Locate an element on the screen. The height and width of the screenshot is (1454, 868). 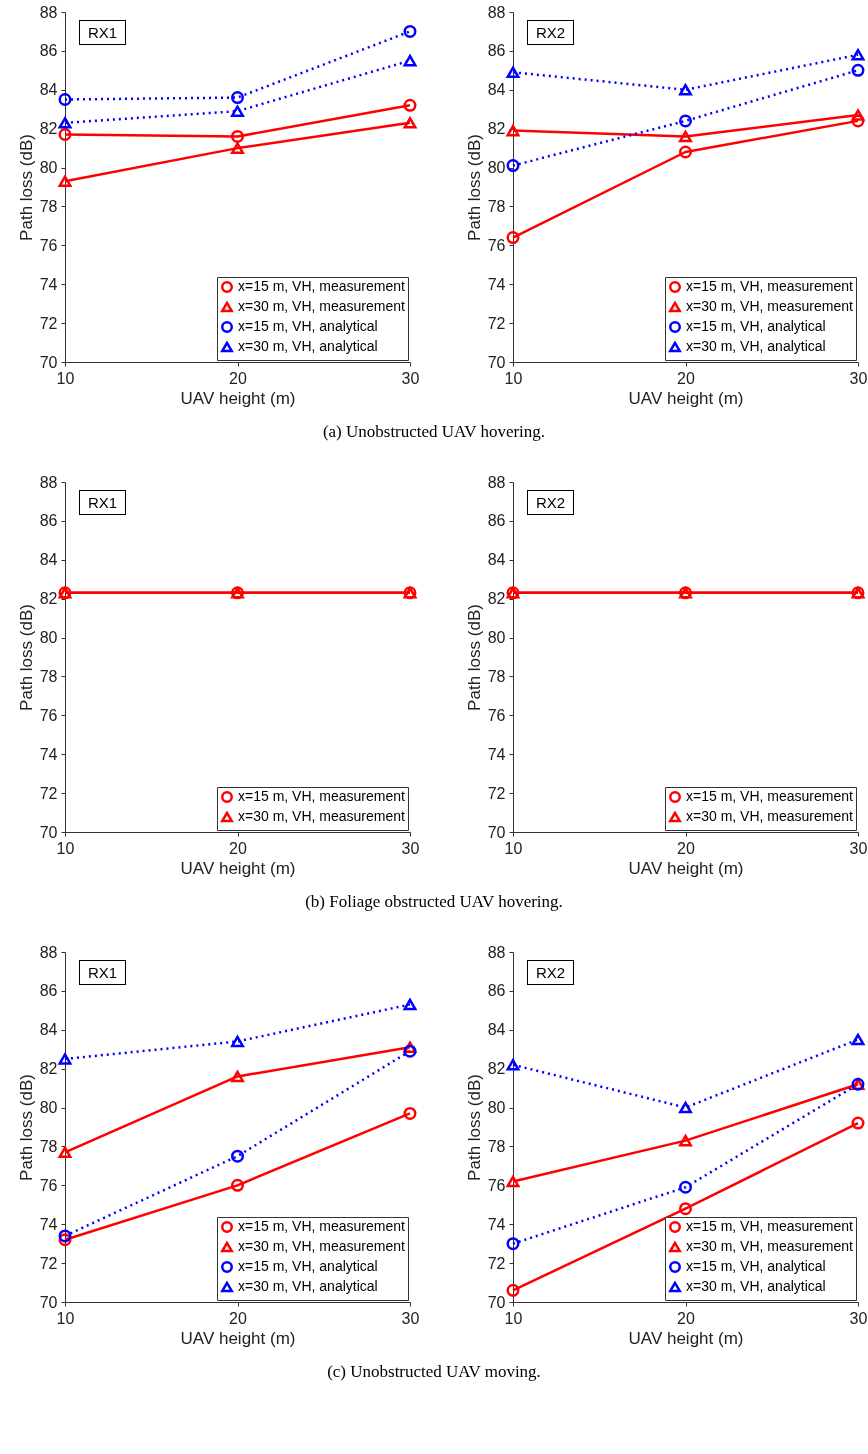
text: (c) Unobstructed UAV moving. is located at coordinates (434, 1371).